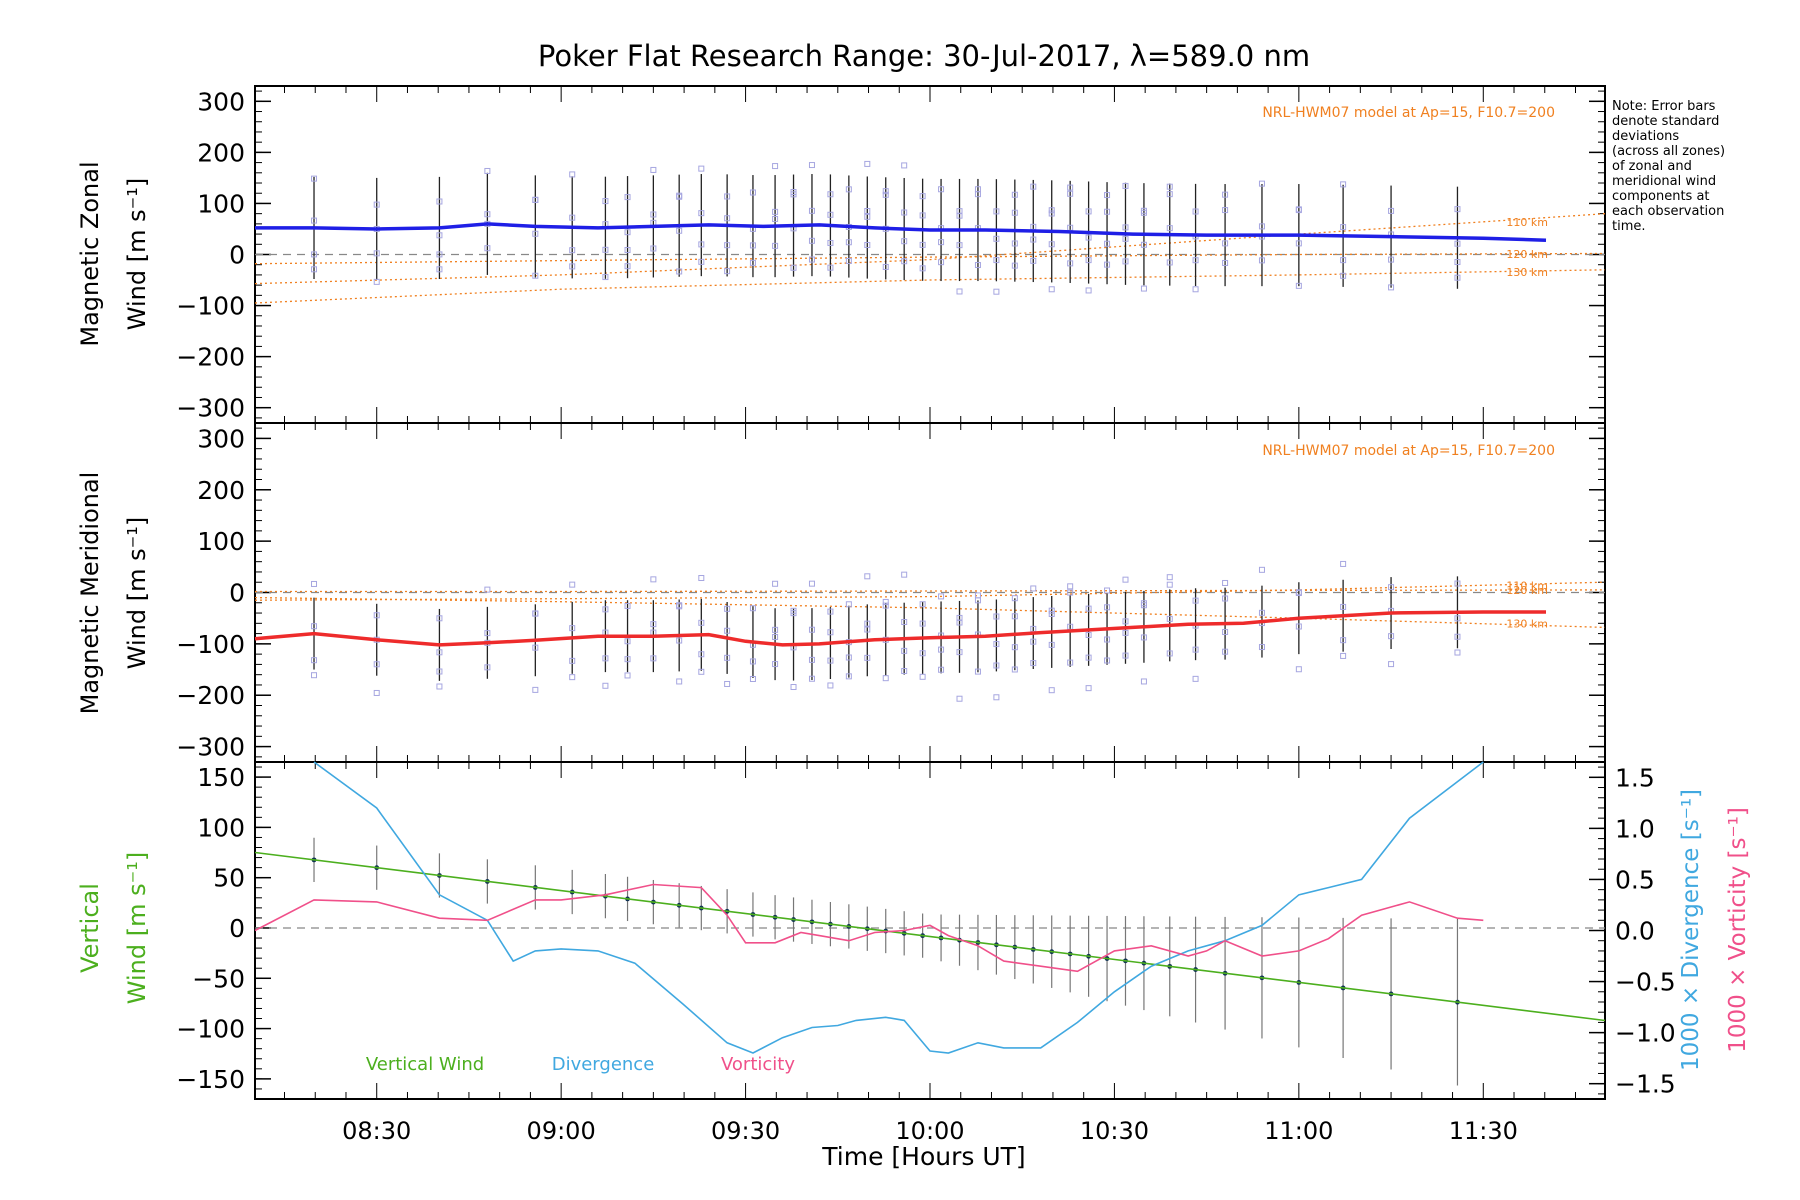  What do you see at coordinates (1738, 930) in the screenshot?
I see `vorticity-ylabel: 1000 × Vorticity [s⁻¹]` at bounding box center [1738, 930].